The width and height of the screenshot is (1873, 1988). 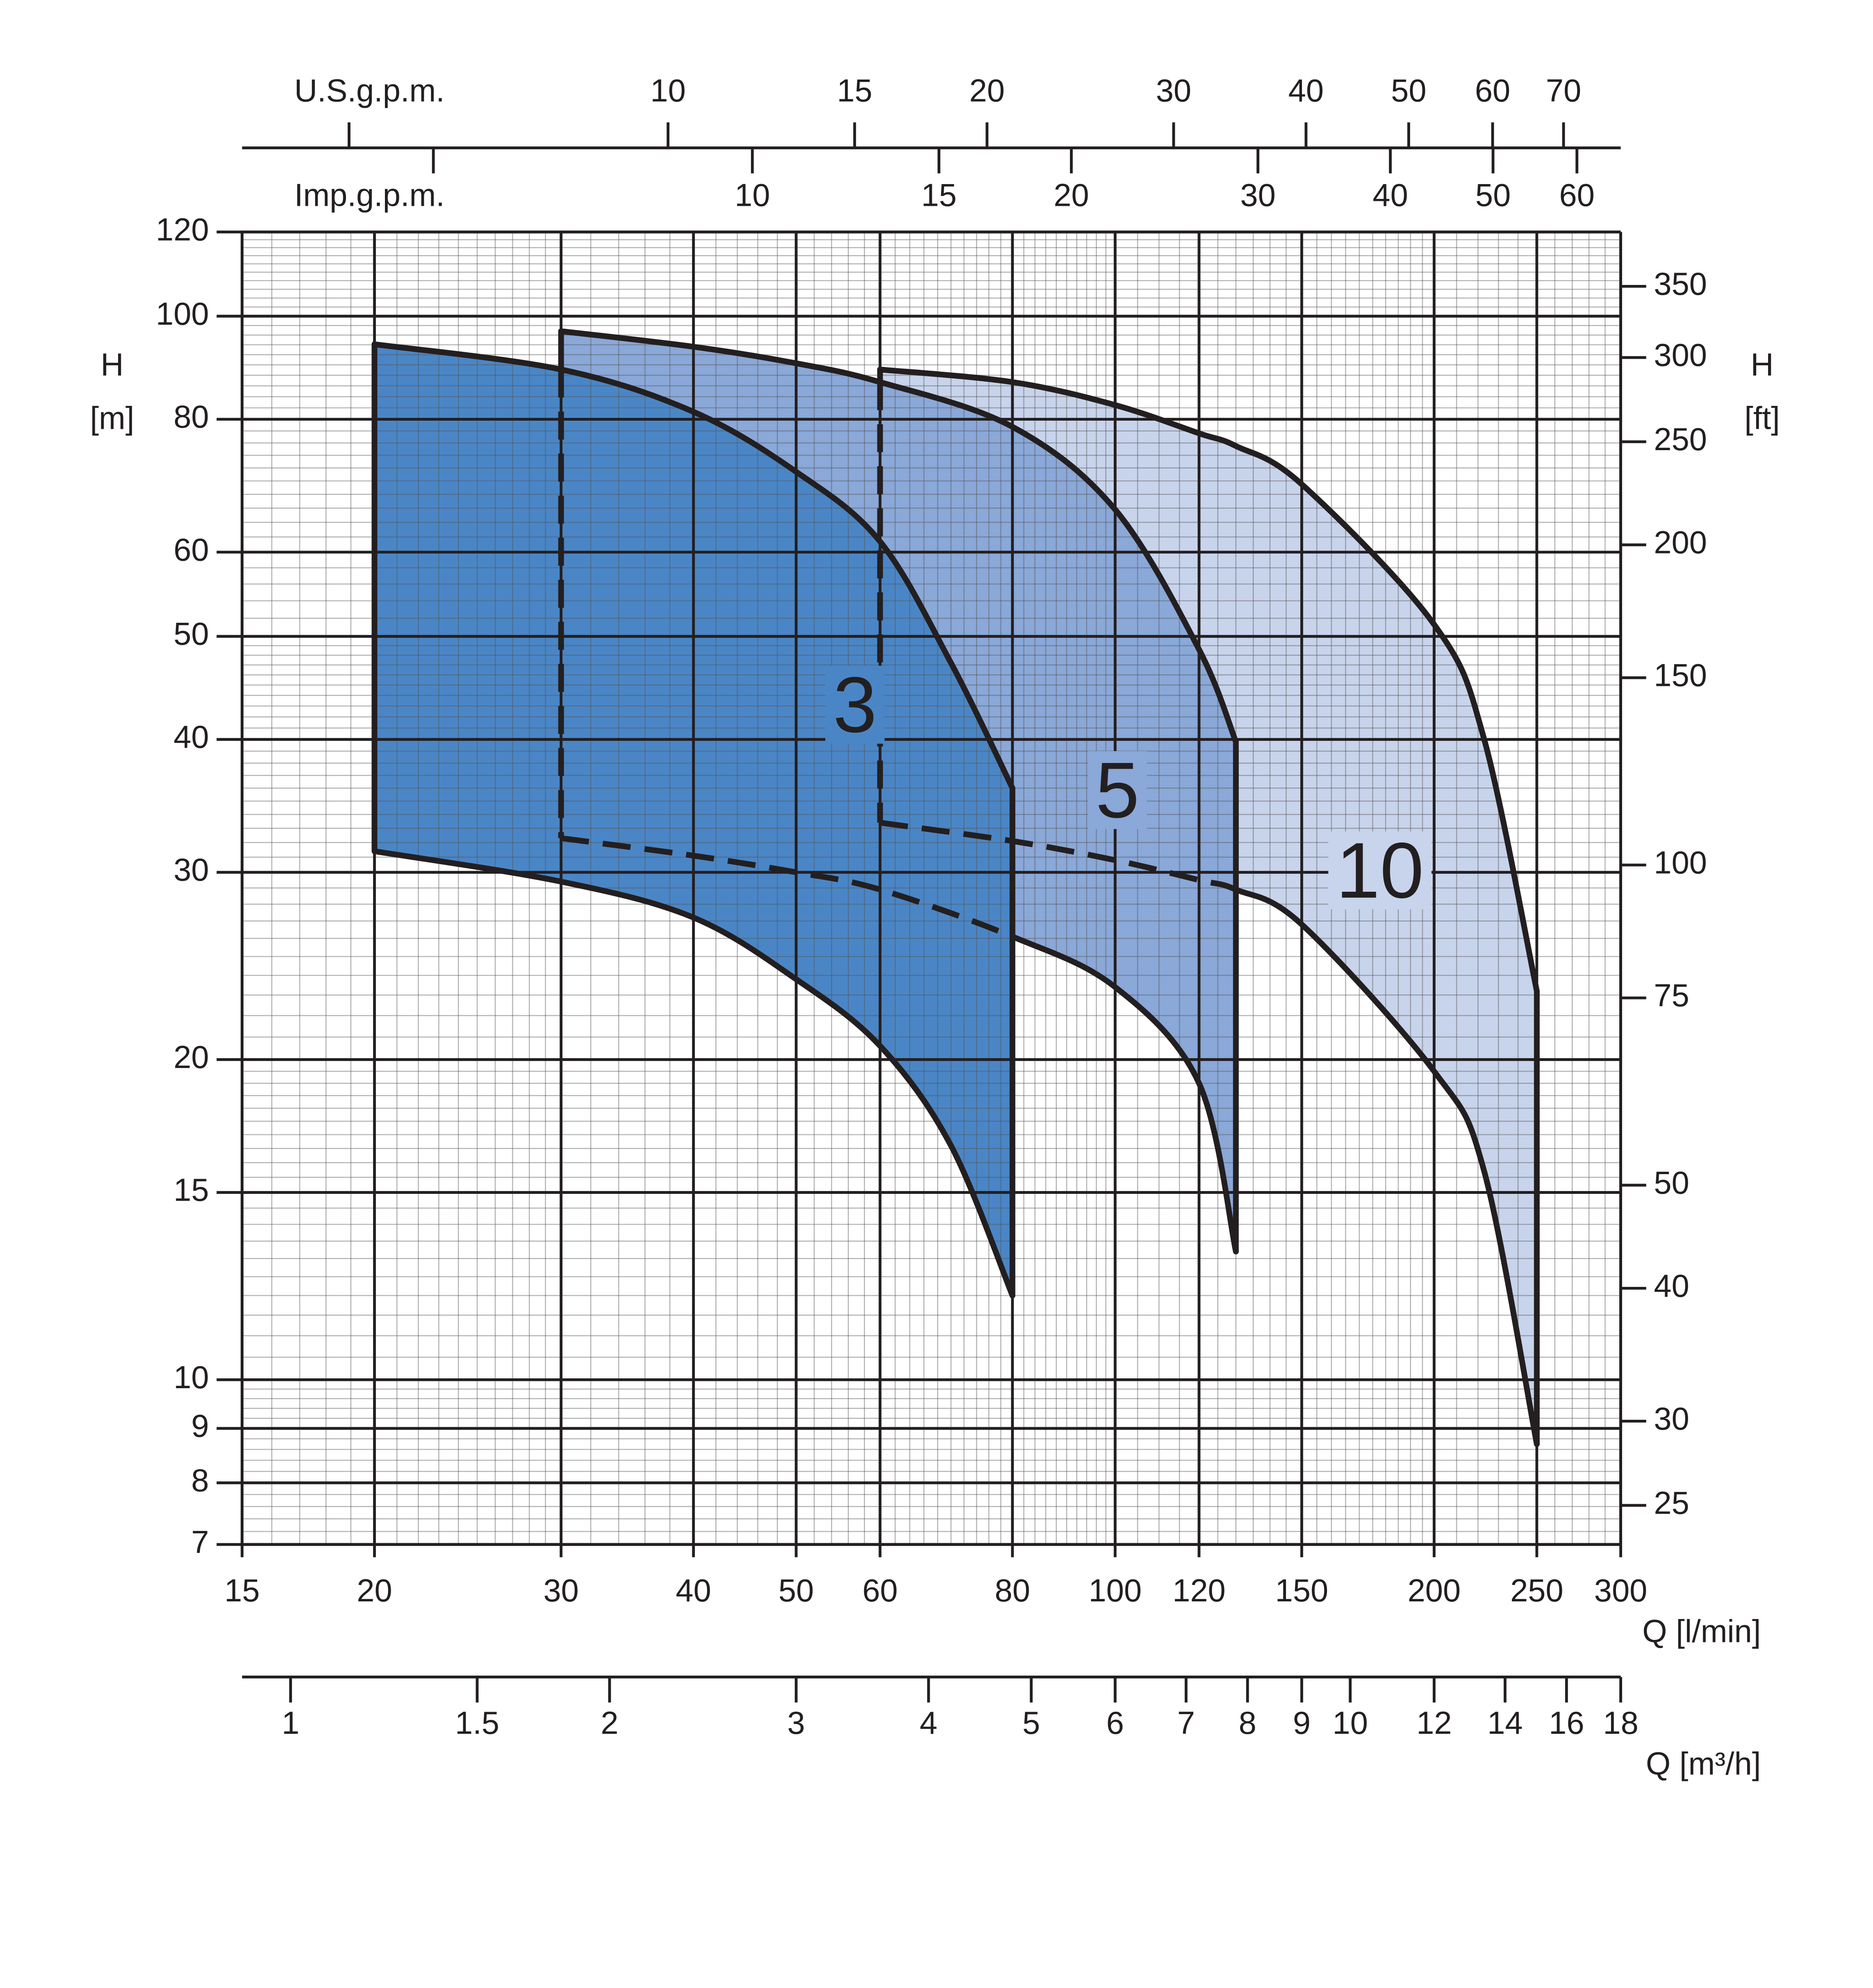 I want to click on x-tick-label: 40, so click(x=693, y=1591).